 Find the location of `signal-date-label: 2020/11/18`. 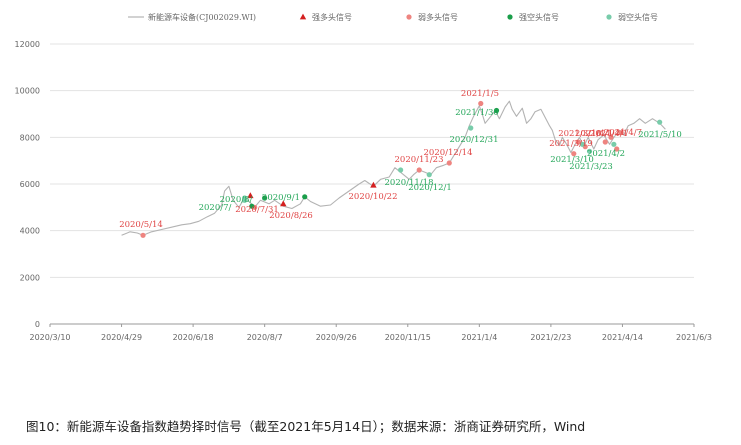

signal-date-label: 2020/11/18 is located at coordinates (409, 183).